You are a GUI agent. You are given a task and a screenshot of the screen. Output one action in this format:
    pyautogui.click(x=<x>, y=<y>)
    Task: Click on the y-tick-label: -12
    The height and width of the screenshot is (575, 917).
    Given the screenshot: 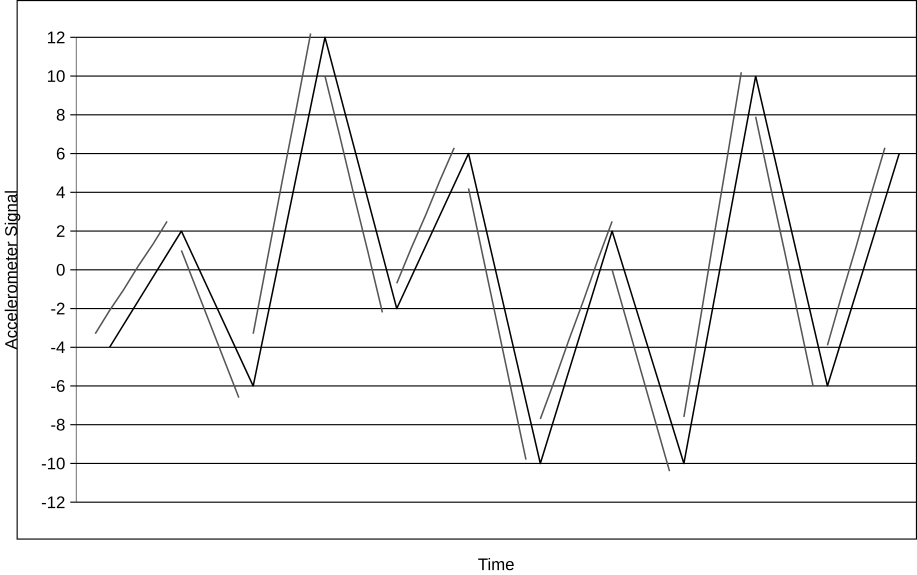 What is the action you would take?
    pyautogui.click(x=53, y=502)
    